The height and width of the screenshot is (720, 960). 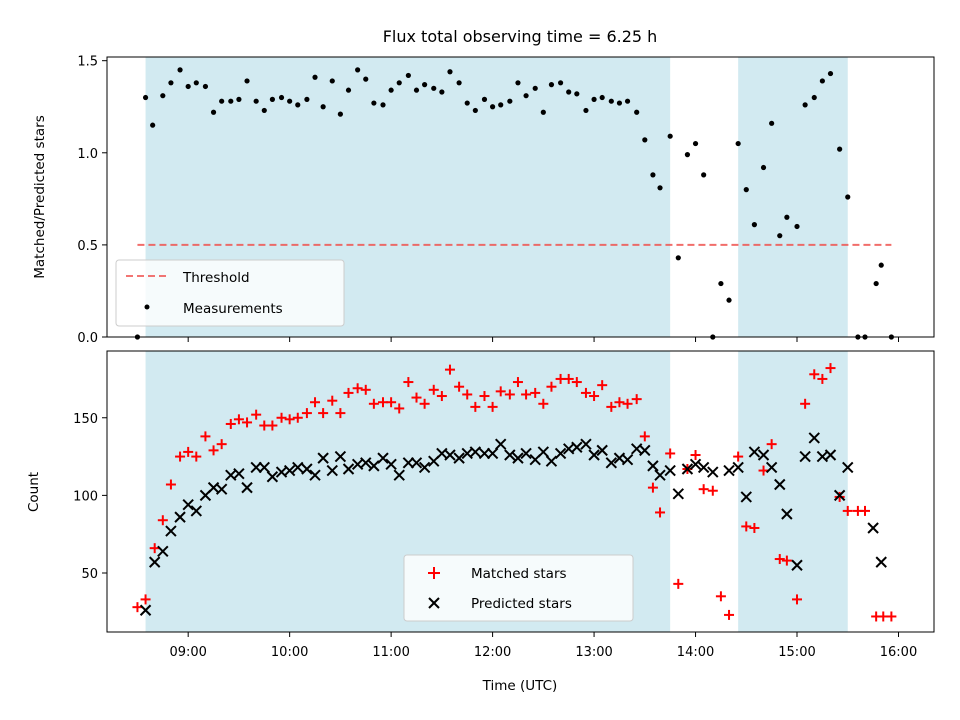 What do you see at coordinates (695, 652) in the screenshot?
I see `count-xtick-label: 14:00` at bounding box center [695, 652].